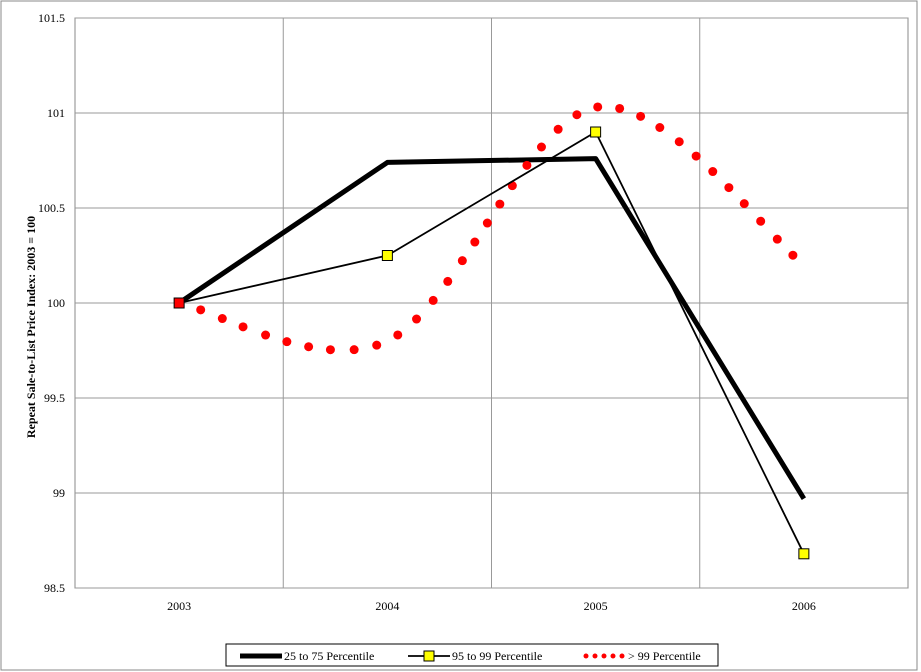  What do you see at coordinates (179, 606) in the screenshot?
I see `x-tick-label: 2003` at bounding box center [179, 606].